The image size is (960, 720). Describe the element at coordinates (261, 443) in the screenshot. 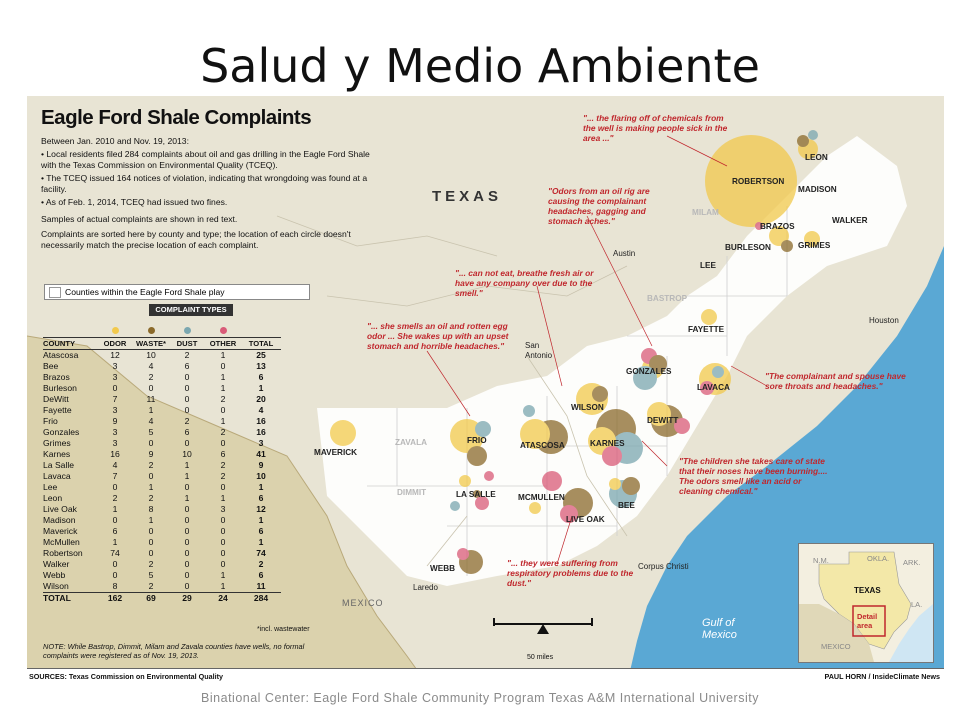

I see `cell-total: 3` at that location.